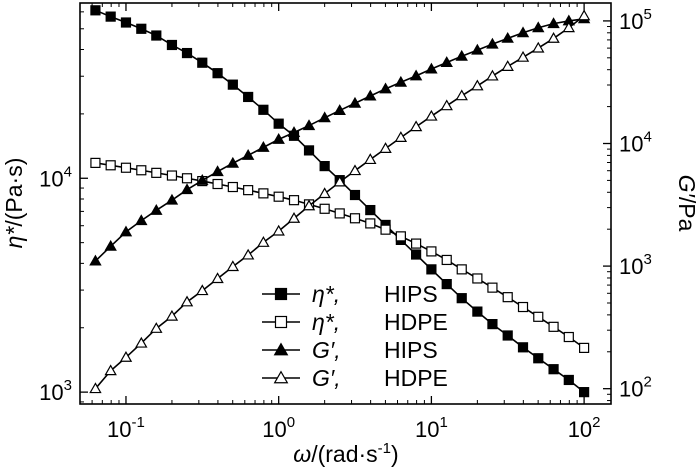 This screenshot has height=471, width=700. Describe the element at coordinates (350, 350) in the screenshot. I see `legend-entry: G′, HIPS` at that location.